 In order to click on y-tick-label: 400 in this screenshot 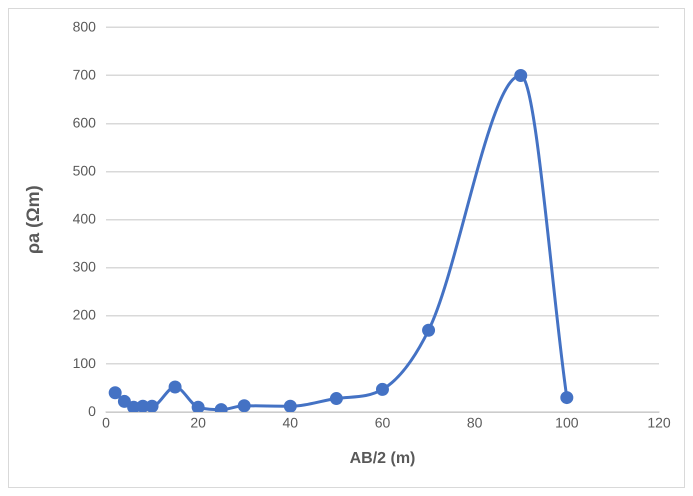, I will do `click(84, 218)`.